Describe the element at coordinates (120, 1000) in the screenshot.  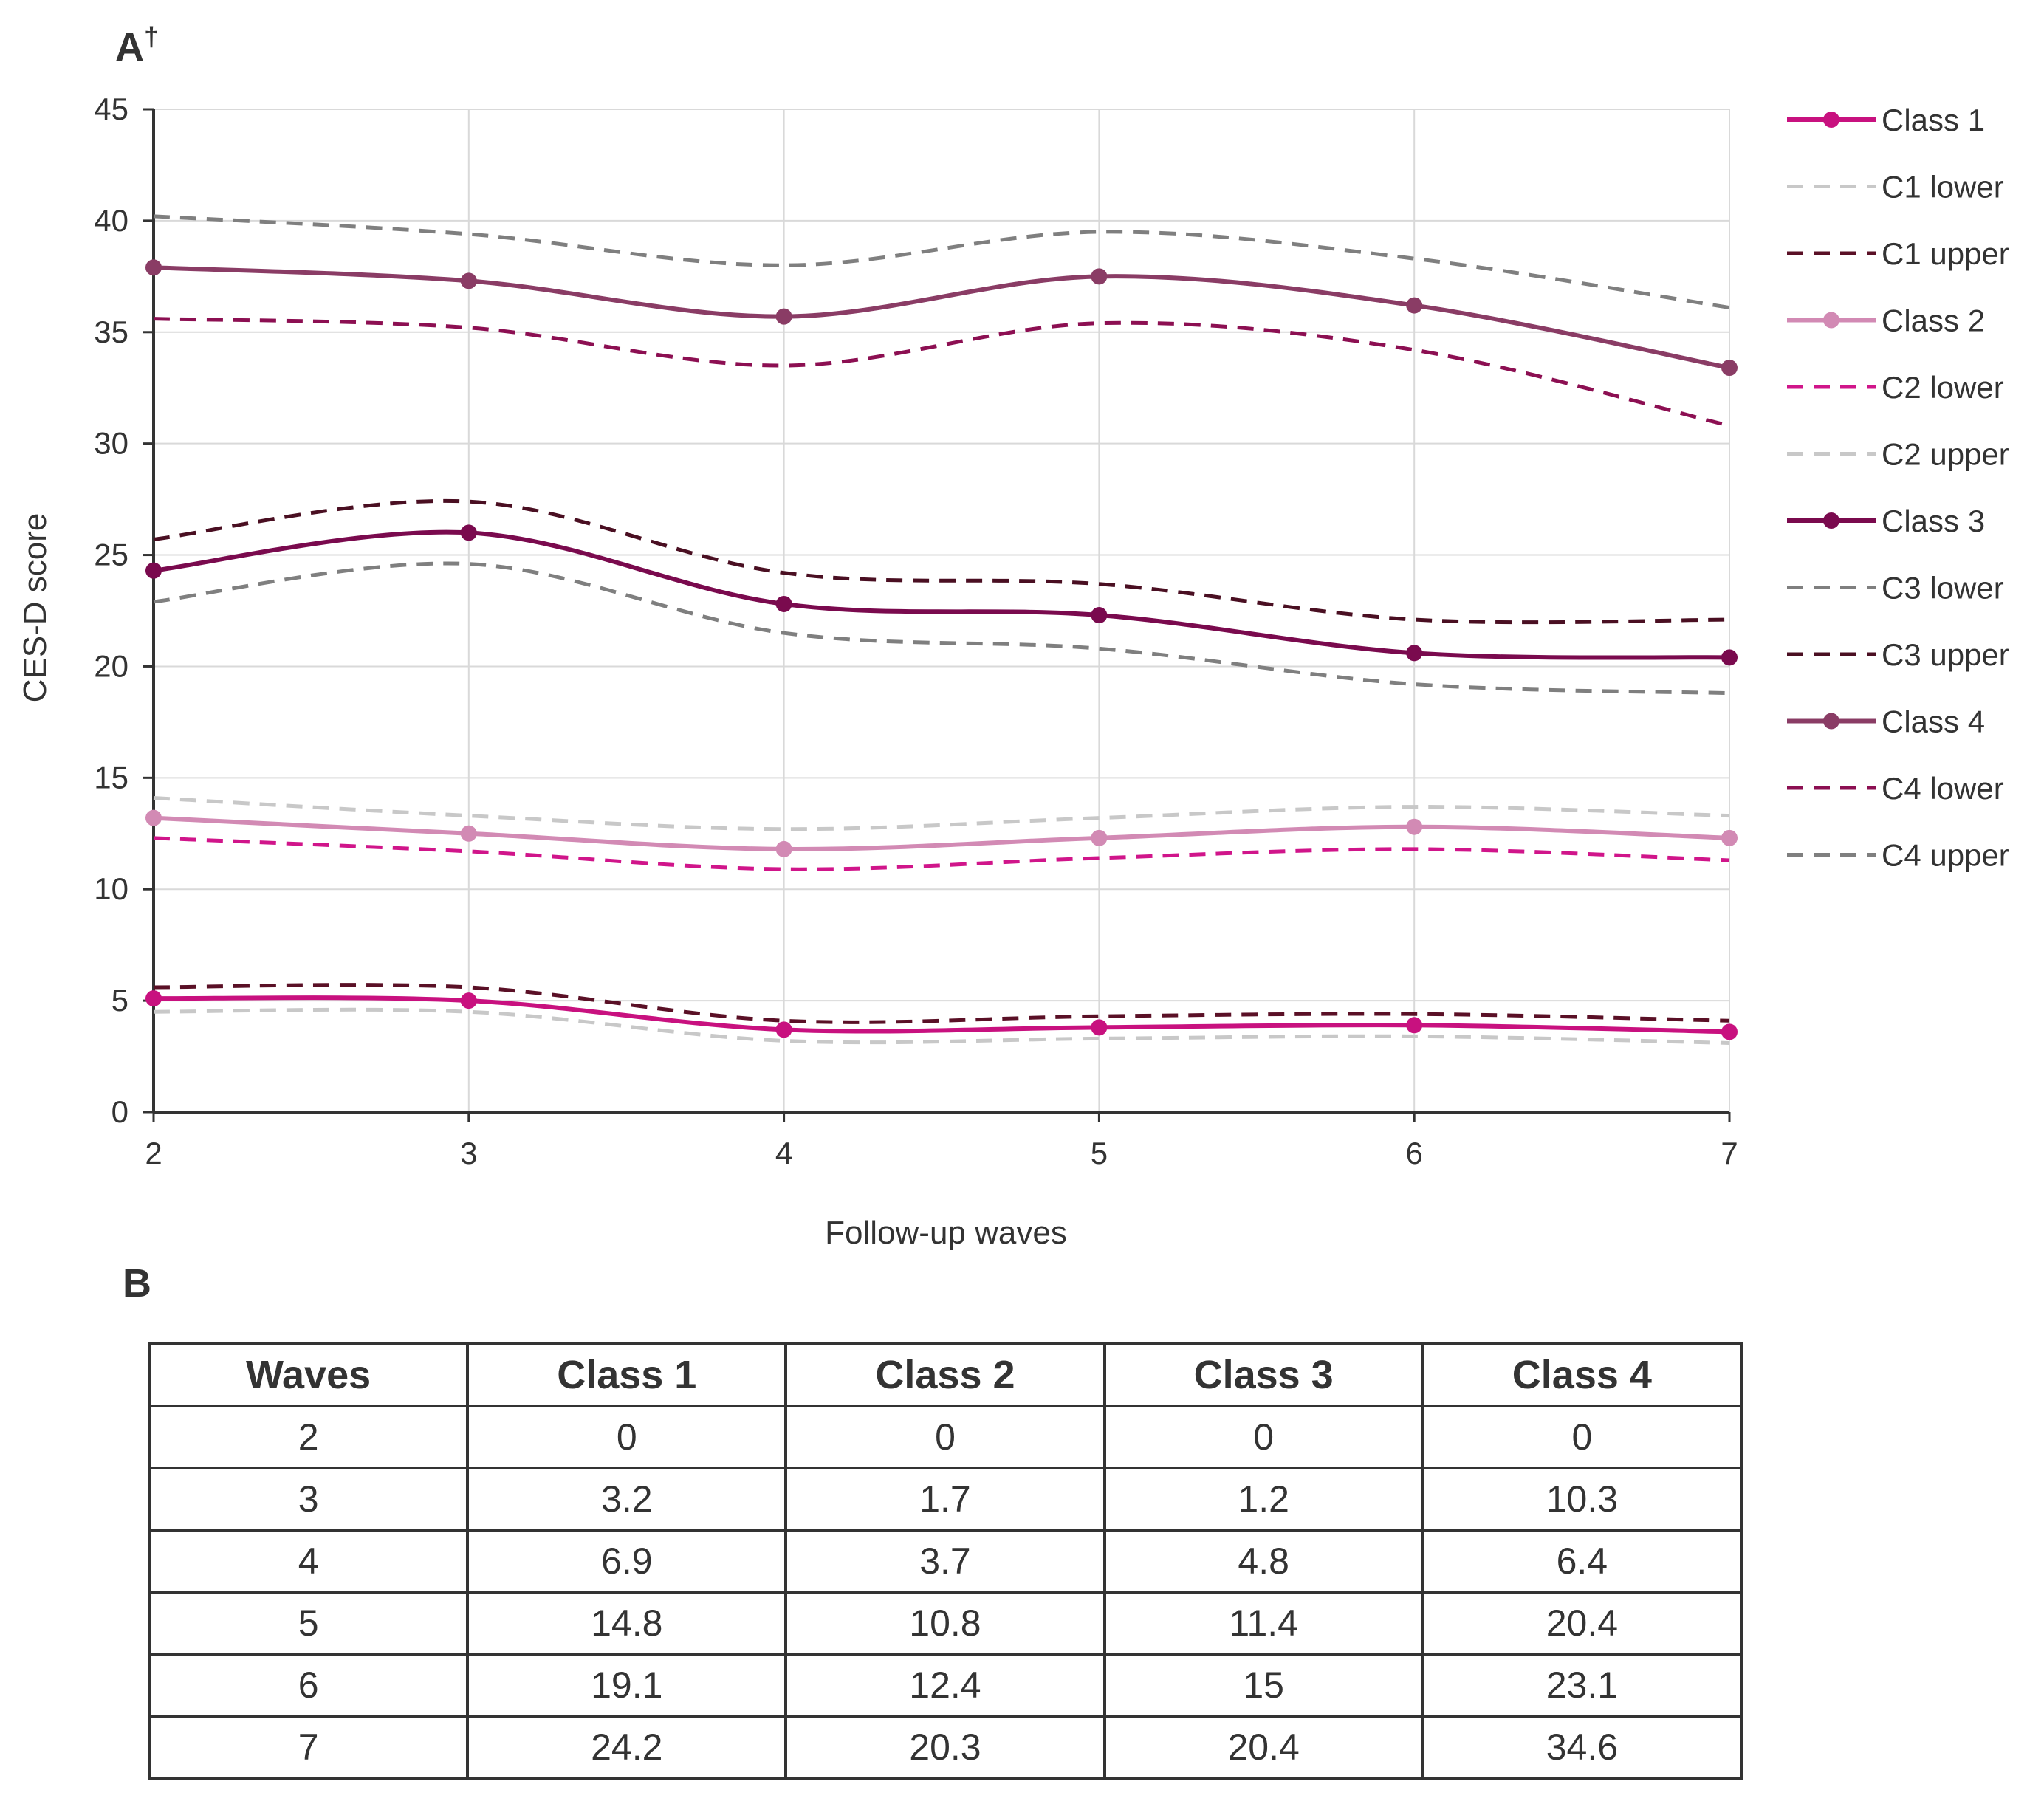
I see `y-tick-label: 5` at that location.